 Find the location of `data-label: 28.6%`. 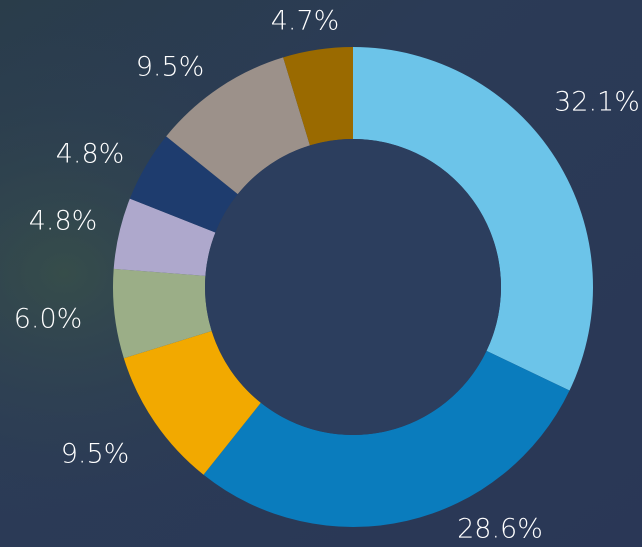

data-label: 28.6% is located at coordinates (500, 529).